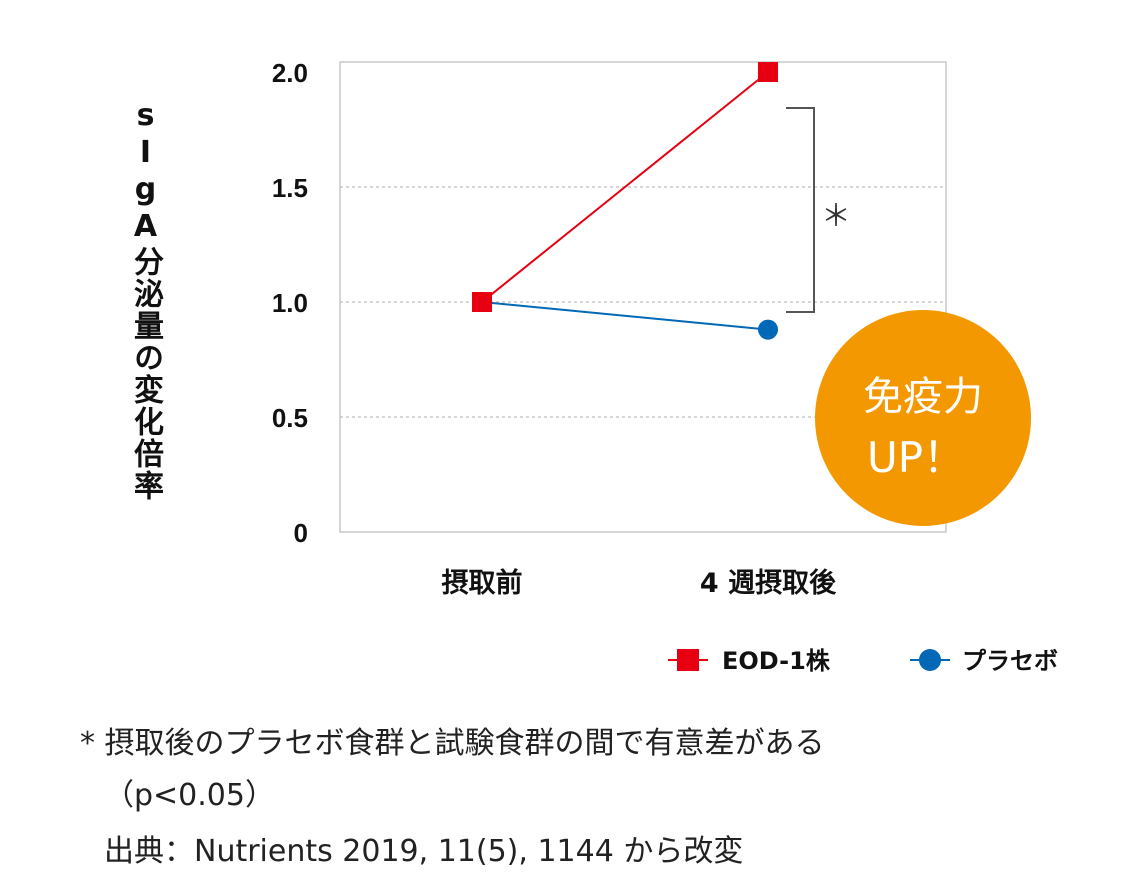 The width and height of the screenshot is (1140, 888). What do you see at coordinates (688, 660) in the screenshot?
I see `legend-marker-eod` at bounding box center [688, 660].